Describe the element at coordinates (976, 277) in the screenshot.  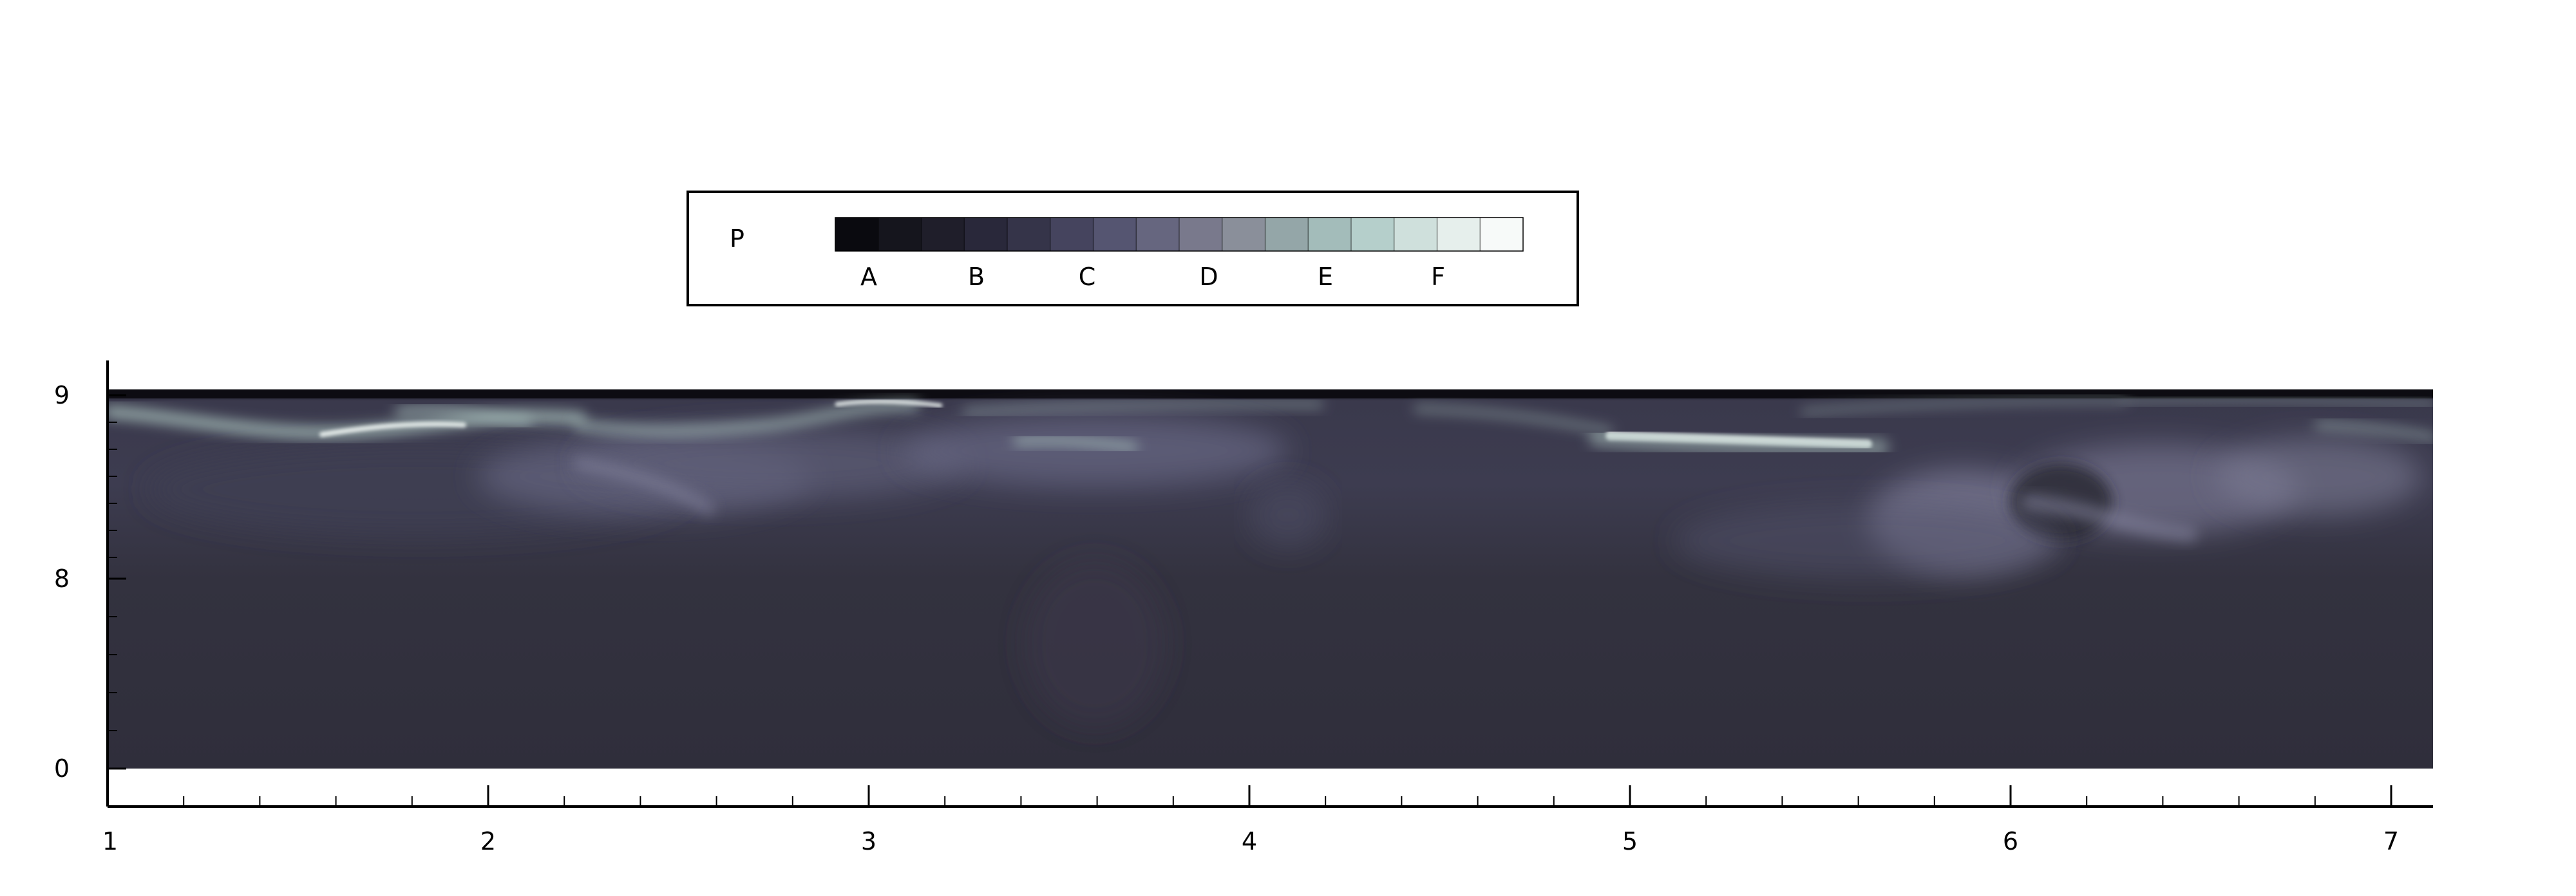
I see `colorbar-tick-label: B` at that location.